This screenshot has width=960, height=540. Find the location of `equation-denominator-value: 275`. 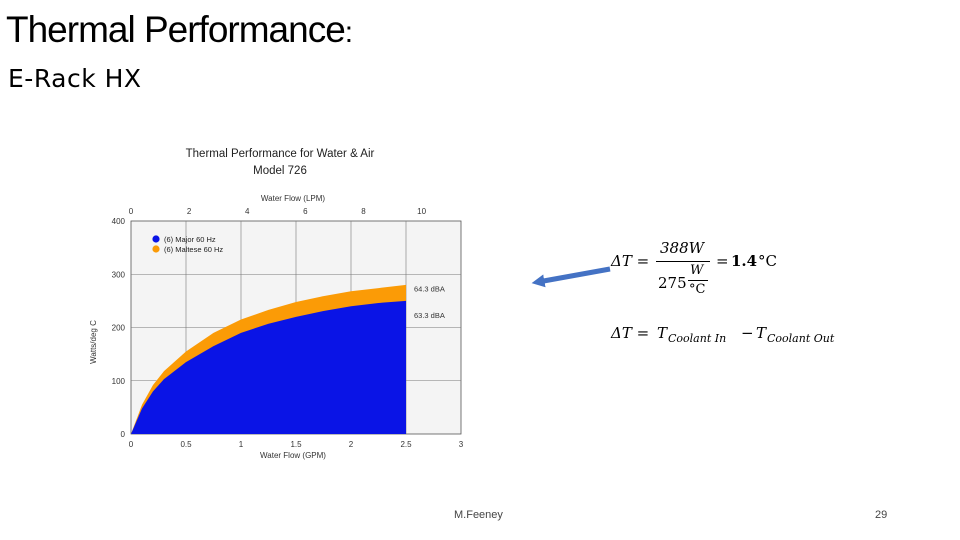

equation-denominator-value: 275 is located at coordinates (672, 283).